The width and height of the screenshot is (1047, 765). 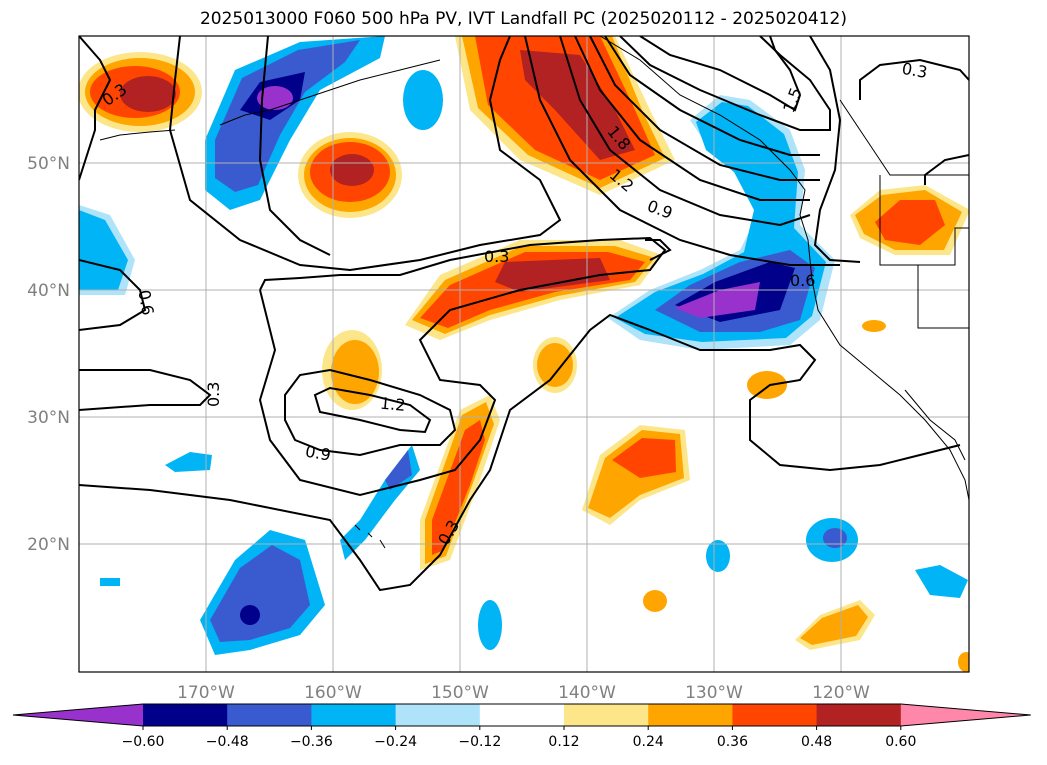 I want to click on lon-tick-label: 150°W, so click(x=460, y=693).